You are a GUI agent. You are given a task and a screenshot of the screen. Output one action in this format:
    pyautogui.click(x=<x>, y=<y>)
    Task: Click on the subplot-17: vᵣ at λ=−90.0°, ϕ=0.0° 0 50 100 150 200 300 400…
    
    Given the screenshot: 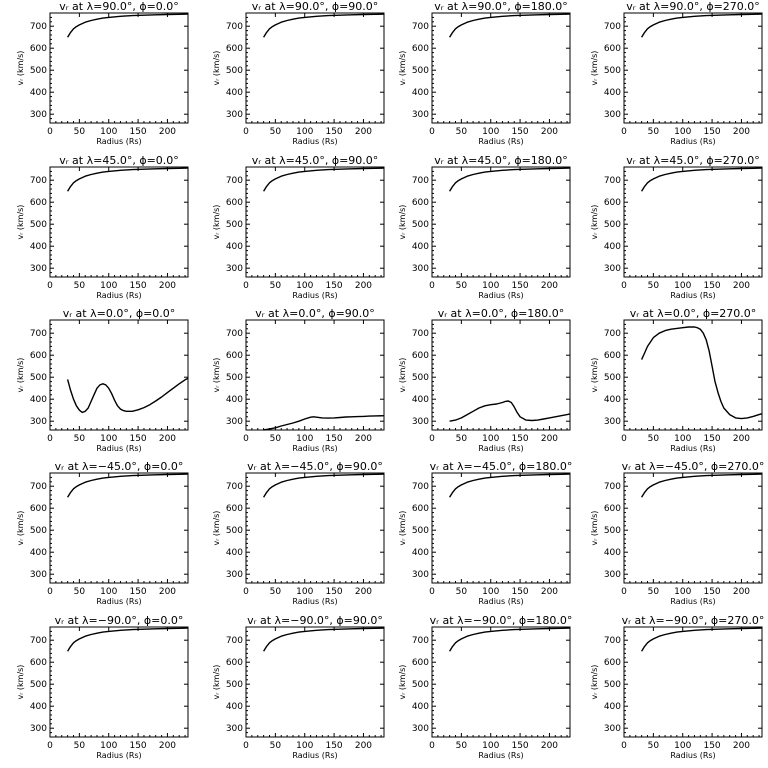 What is the action you would take?
    pyautogui.click(x=102, y=687)
    